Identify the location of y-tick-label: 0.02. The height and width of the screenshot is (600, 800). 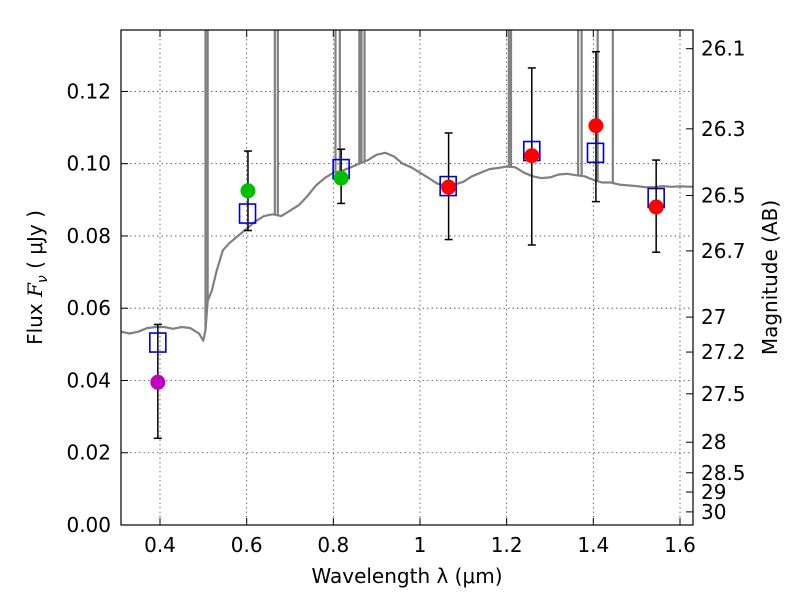
(88, 453).